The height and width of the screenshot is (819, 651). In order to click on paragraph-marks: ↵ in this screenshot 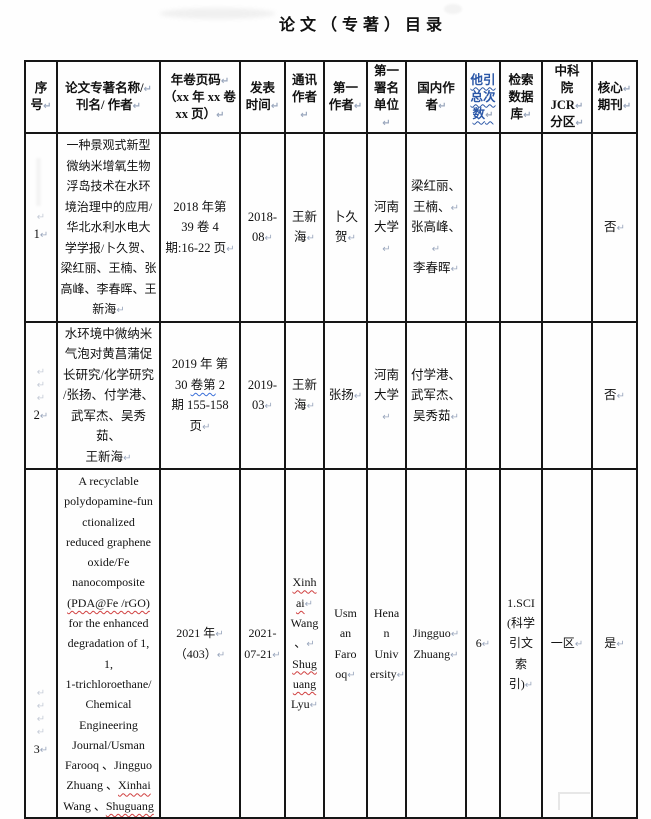, I will do `click(41, 217)`.